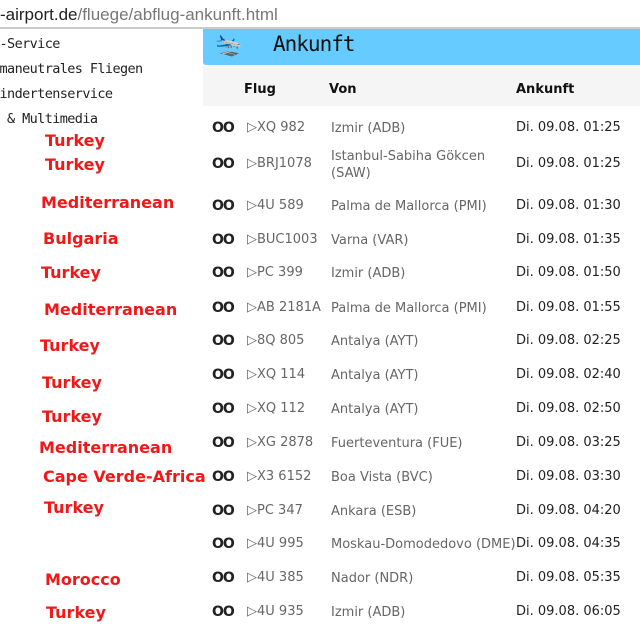 The width and height of the screenshot is (640, 640). I want to click on flight-code: 4U 385, so click(280, 577).